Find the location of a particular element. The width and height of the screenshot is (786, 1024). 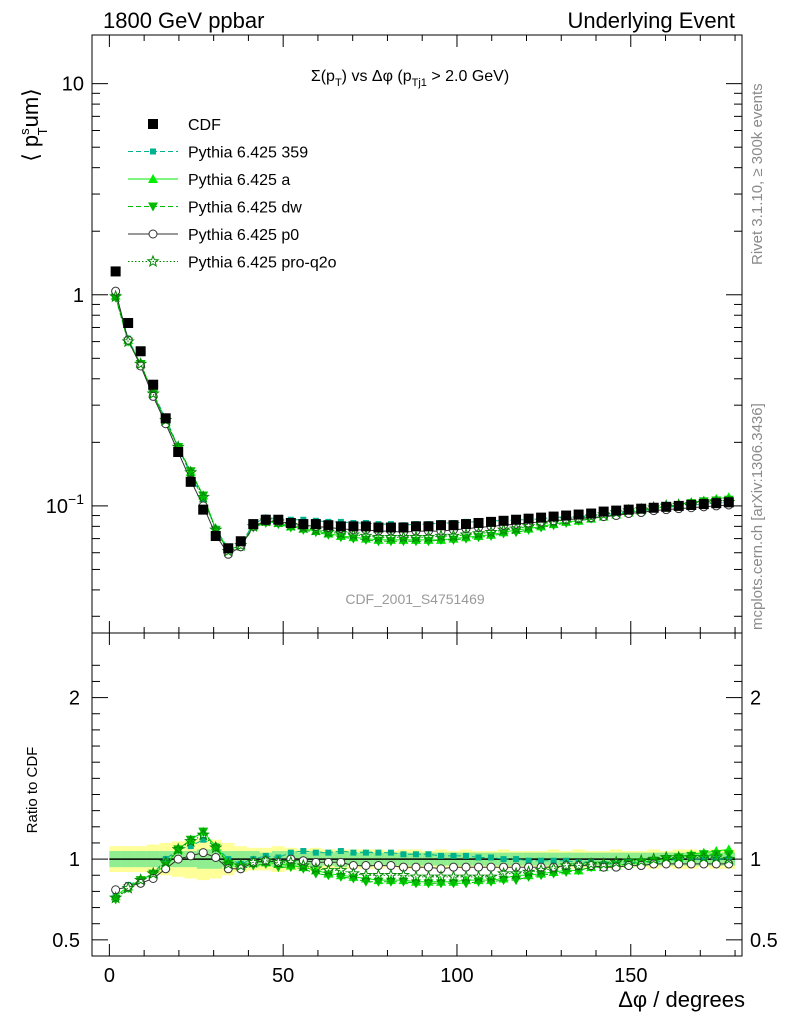

header-right-label: Underlying Event is located at coordinates (651, 20).